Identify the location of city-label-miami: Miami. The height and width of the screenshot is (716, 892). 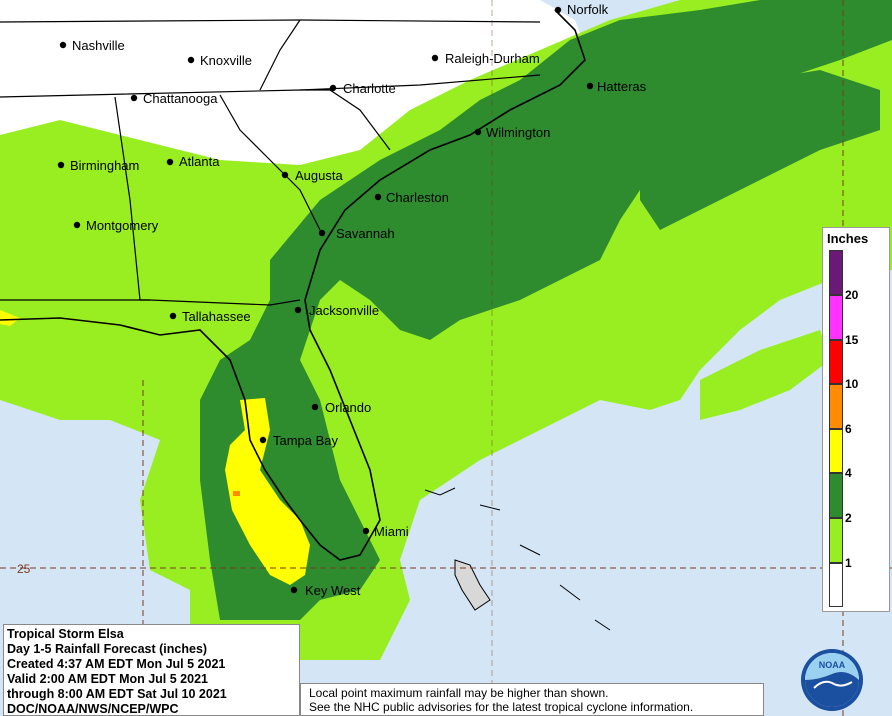
(391, 531).